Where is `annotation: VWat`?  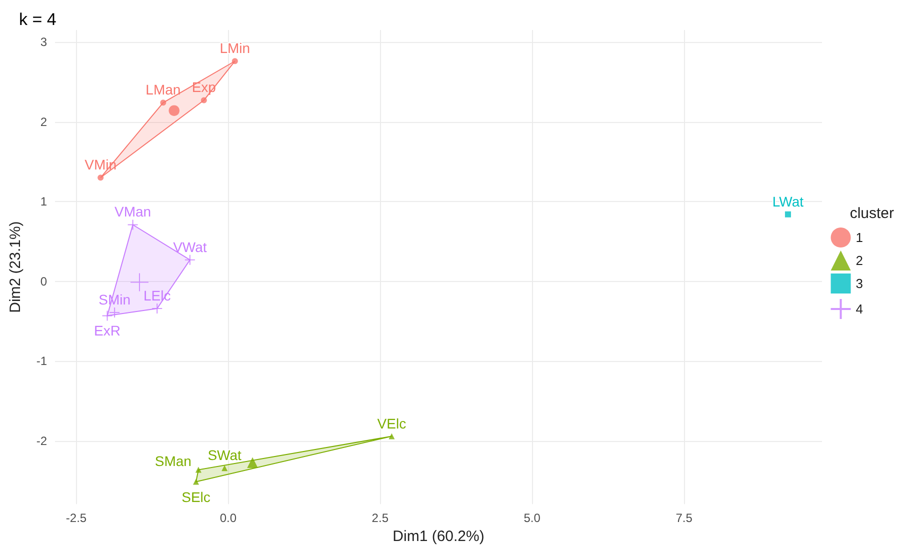 annotation: VWat is located at coordinates (190, 246).